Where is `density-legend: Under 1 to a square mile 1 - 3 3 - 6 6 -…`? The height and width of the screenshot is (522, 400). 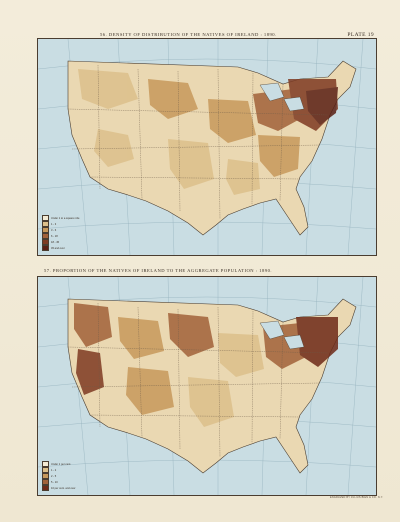
density-legend: Under 1 to a square mile 1 - 3 3 - 6 6 -… is located at coordinates (68, 233).